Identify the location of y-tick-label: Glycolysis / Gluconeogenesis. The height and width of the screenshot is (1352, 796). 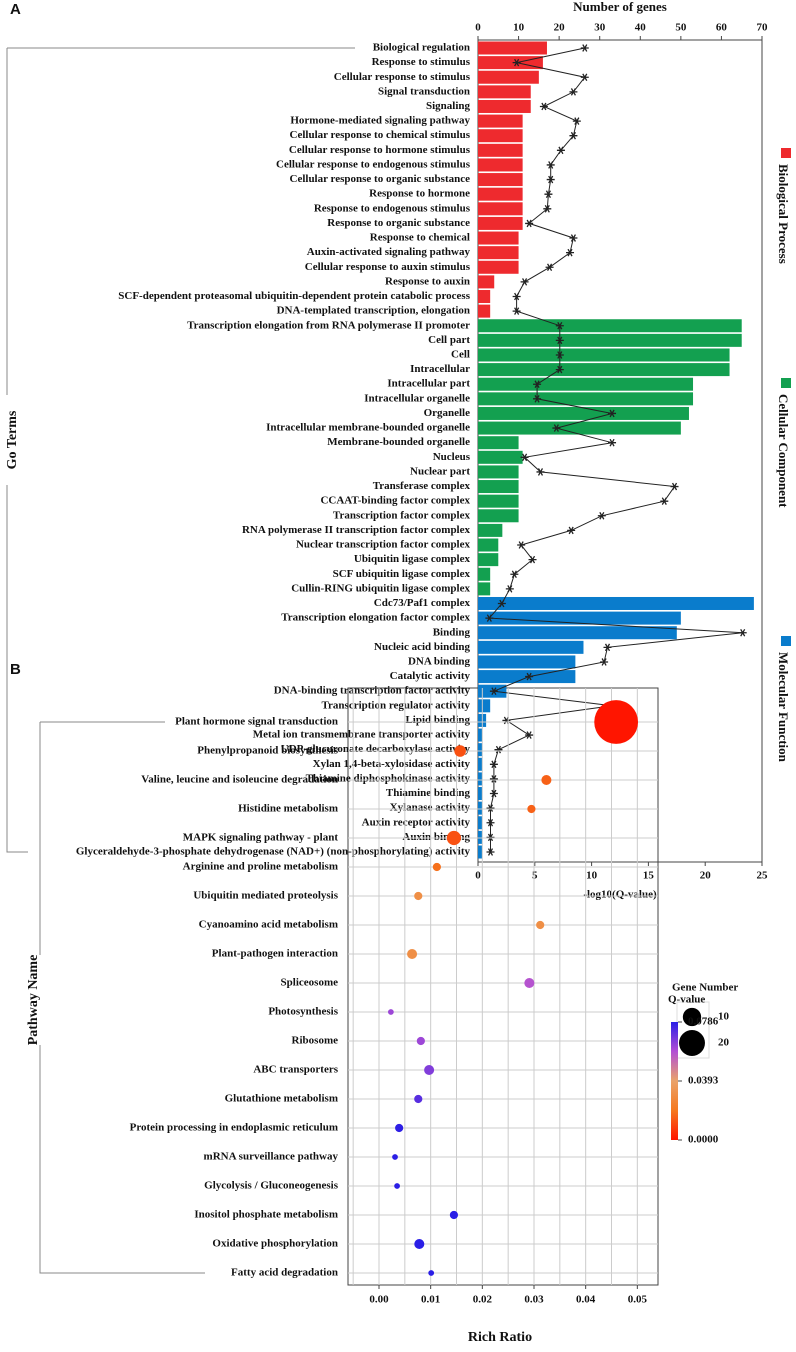
(271, 1186).